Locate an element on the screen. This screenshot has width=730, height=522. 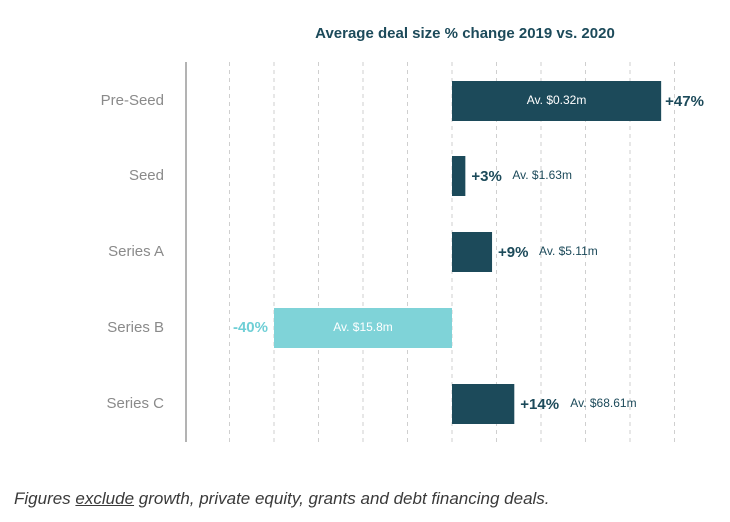
value-label: +14% is located at coordinates (539, 404).